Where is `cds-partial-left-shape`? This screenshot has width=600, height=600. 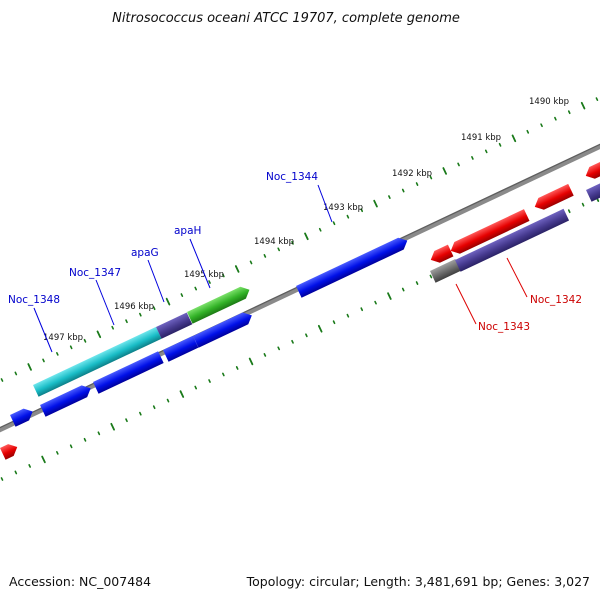 cds-partial-left-shape is located at coordinates (21, 417).